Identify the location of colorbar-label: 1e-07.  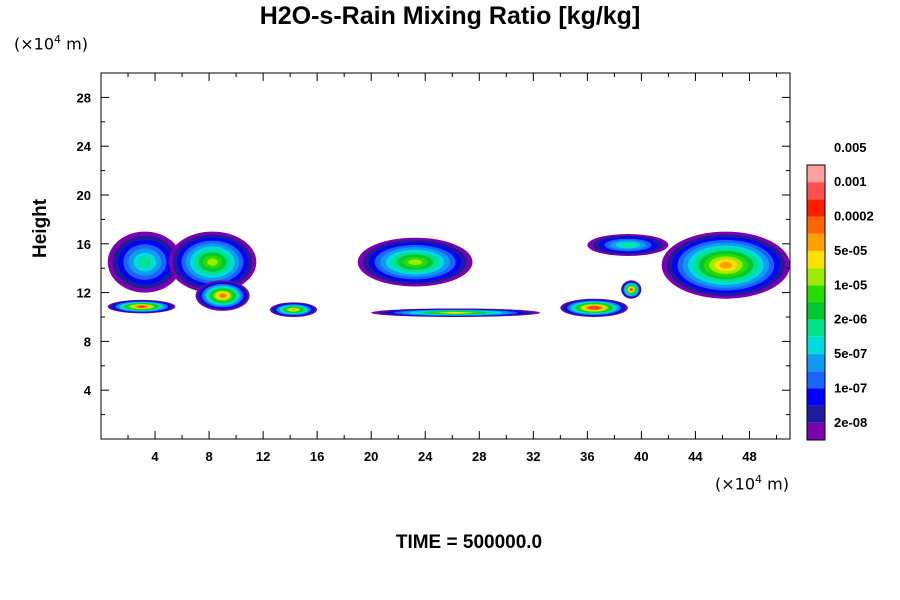
(850, 387).